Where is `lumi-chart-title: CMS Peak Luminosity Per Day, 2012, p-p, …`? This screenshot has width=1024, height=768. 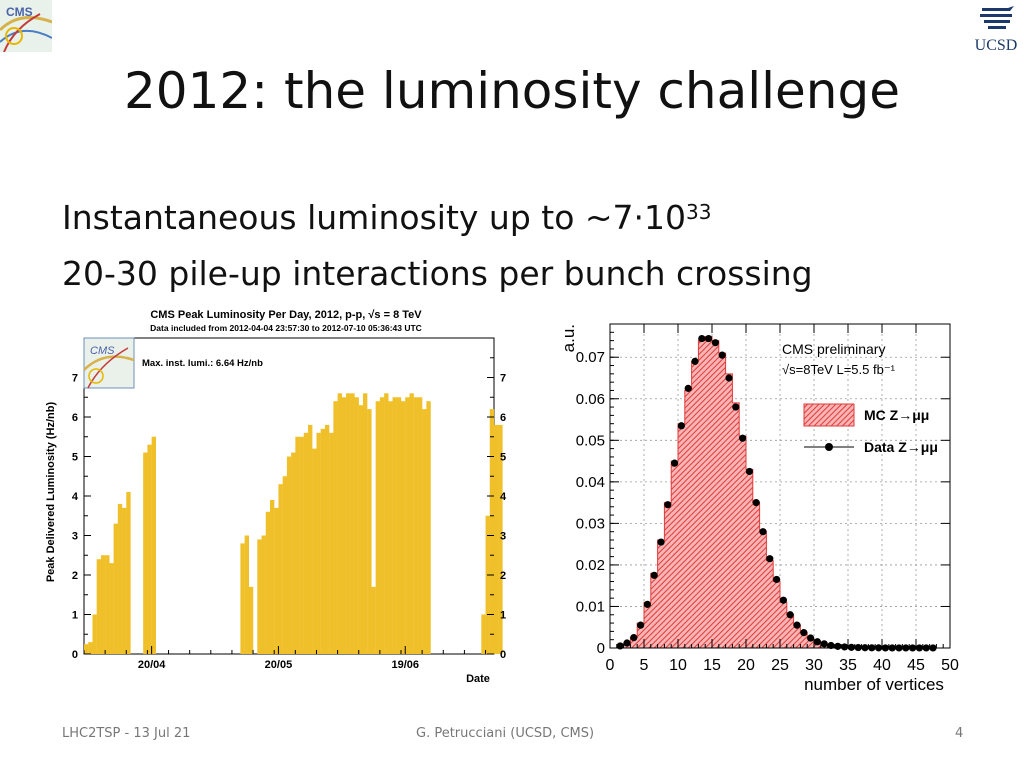 lumi-chart-title: CMS Peak Luminosity Per Day, 2012, p-p, … is located at coordinates (286, 315).